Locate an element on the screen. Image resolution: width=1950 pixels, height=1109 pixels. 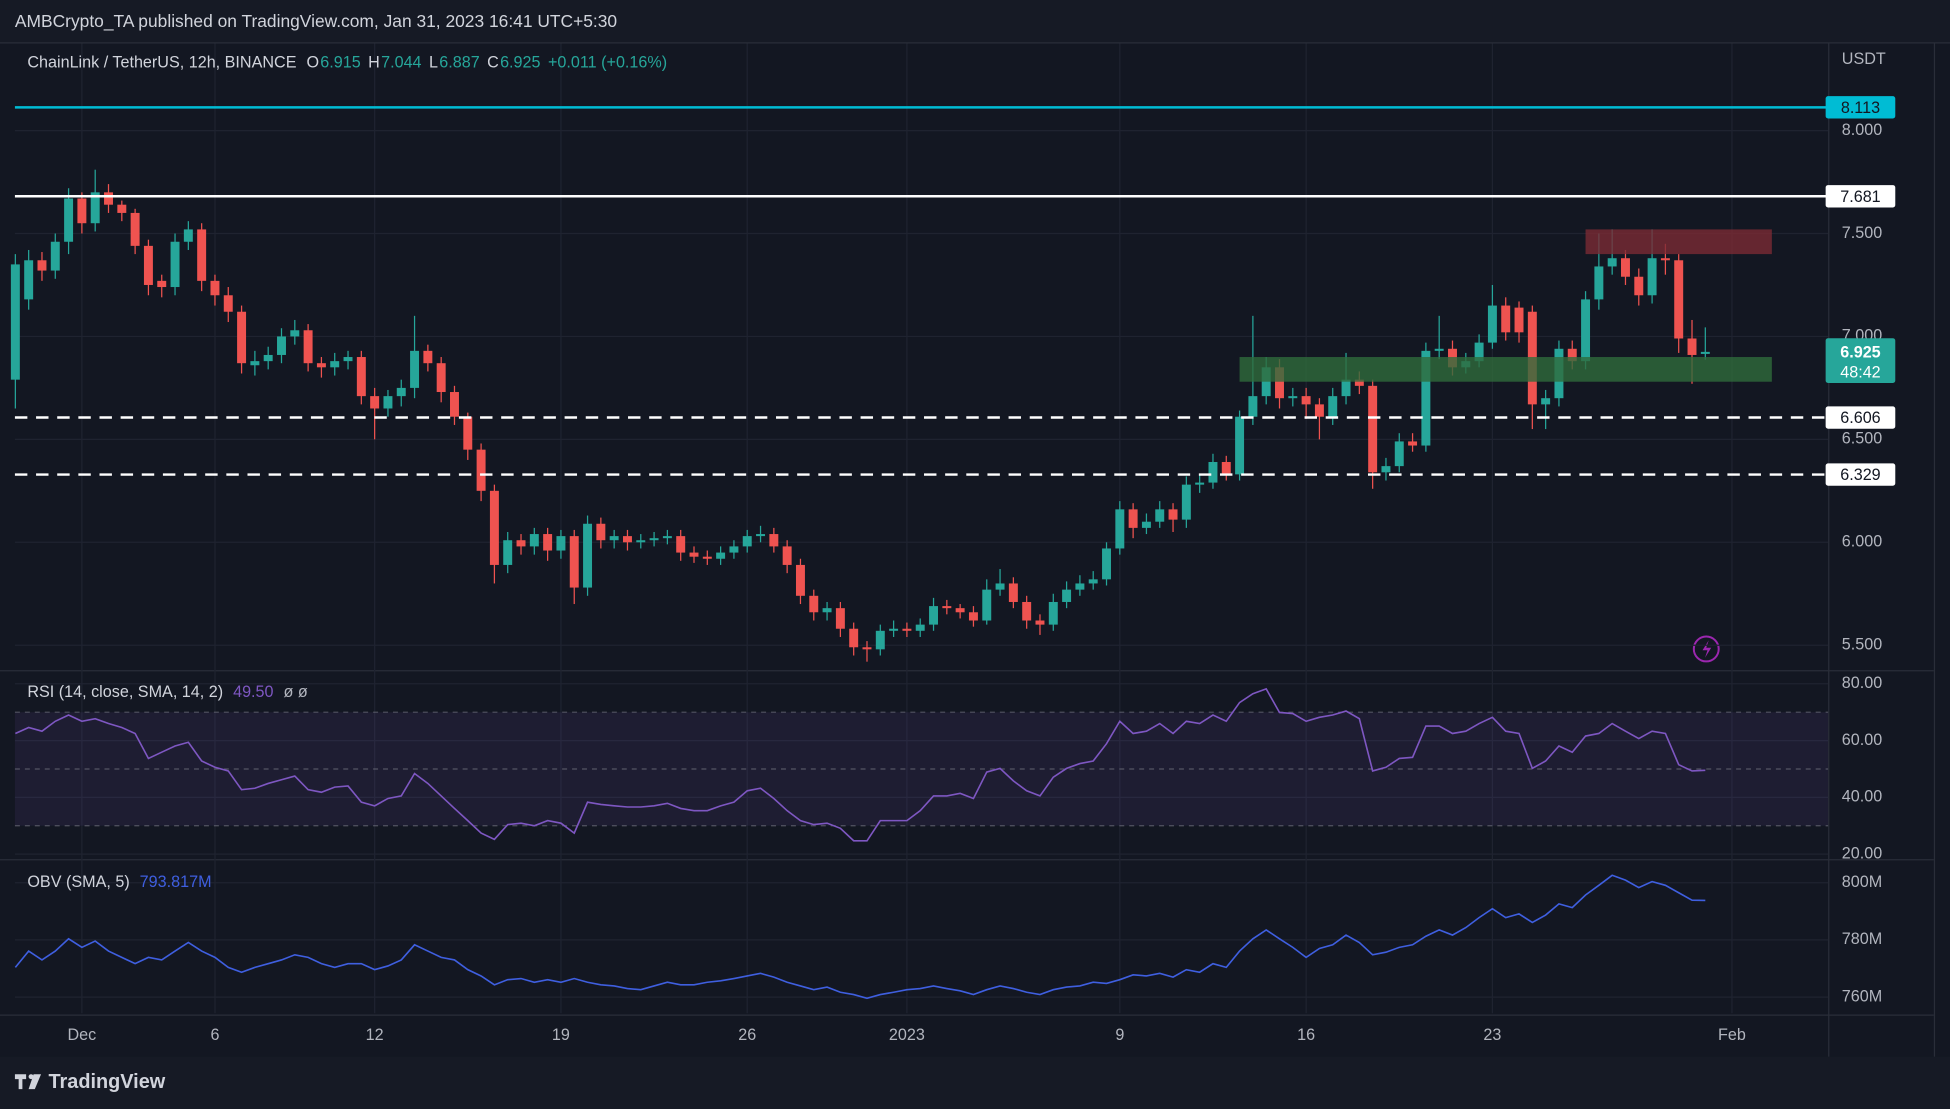
ohlc-key: H is located at coordinates (374, 63).